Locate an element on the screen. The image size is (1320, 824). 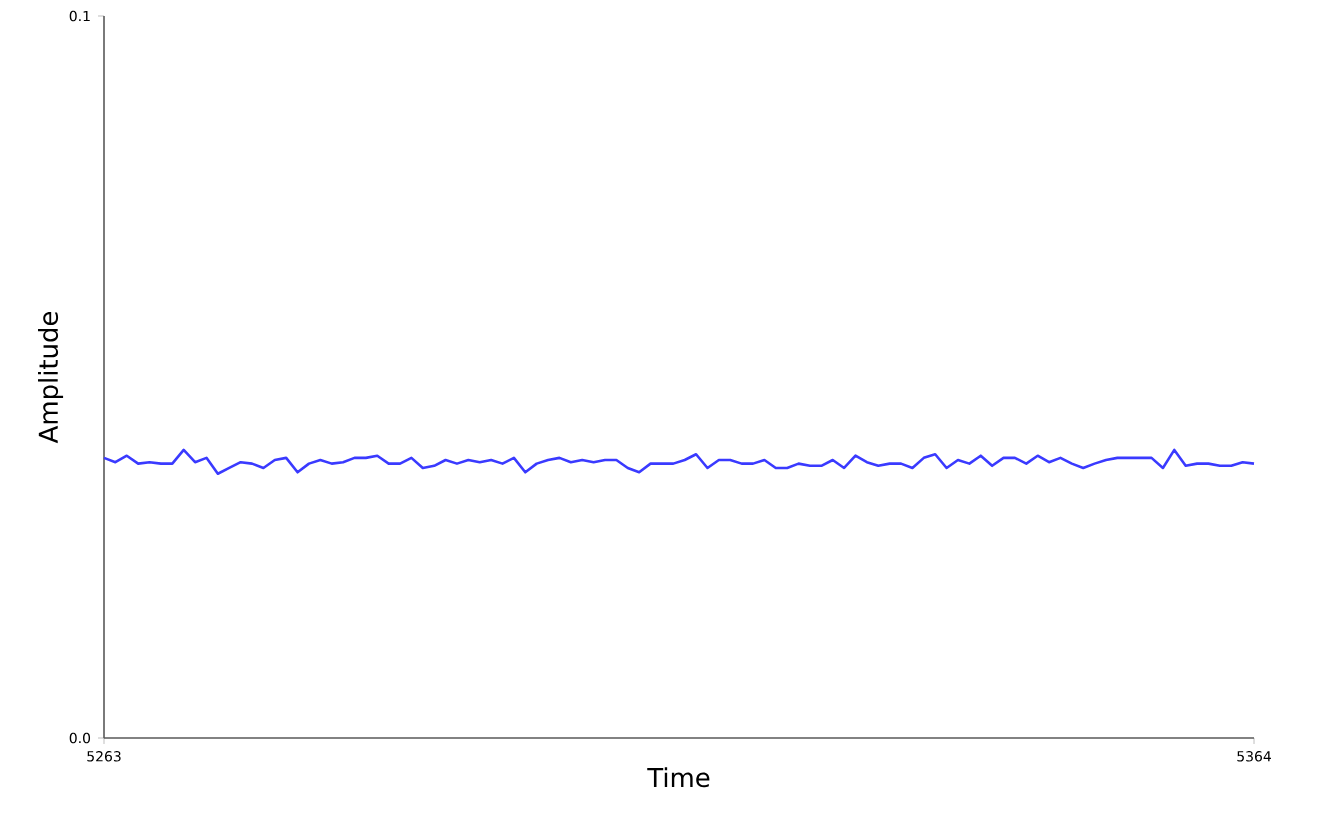
x-axis-title: Time is located at coordinates (678, 777).